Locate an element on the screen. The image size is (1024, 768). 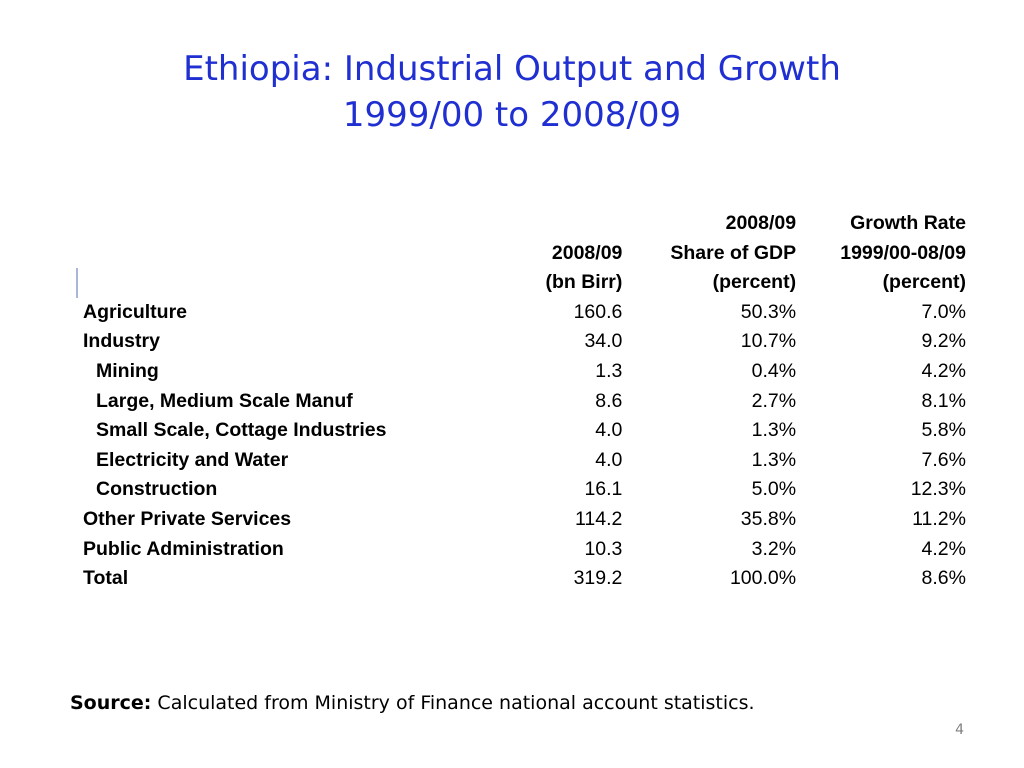
gdp-share-cell: 50.3% is located at coordinates (768, 311).